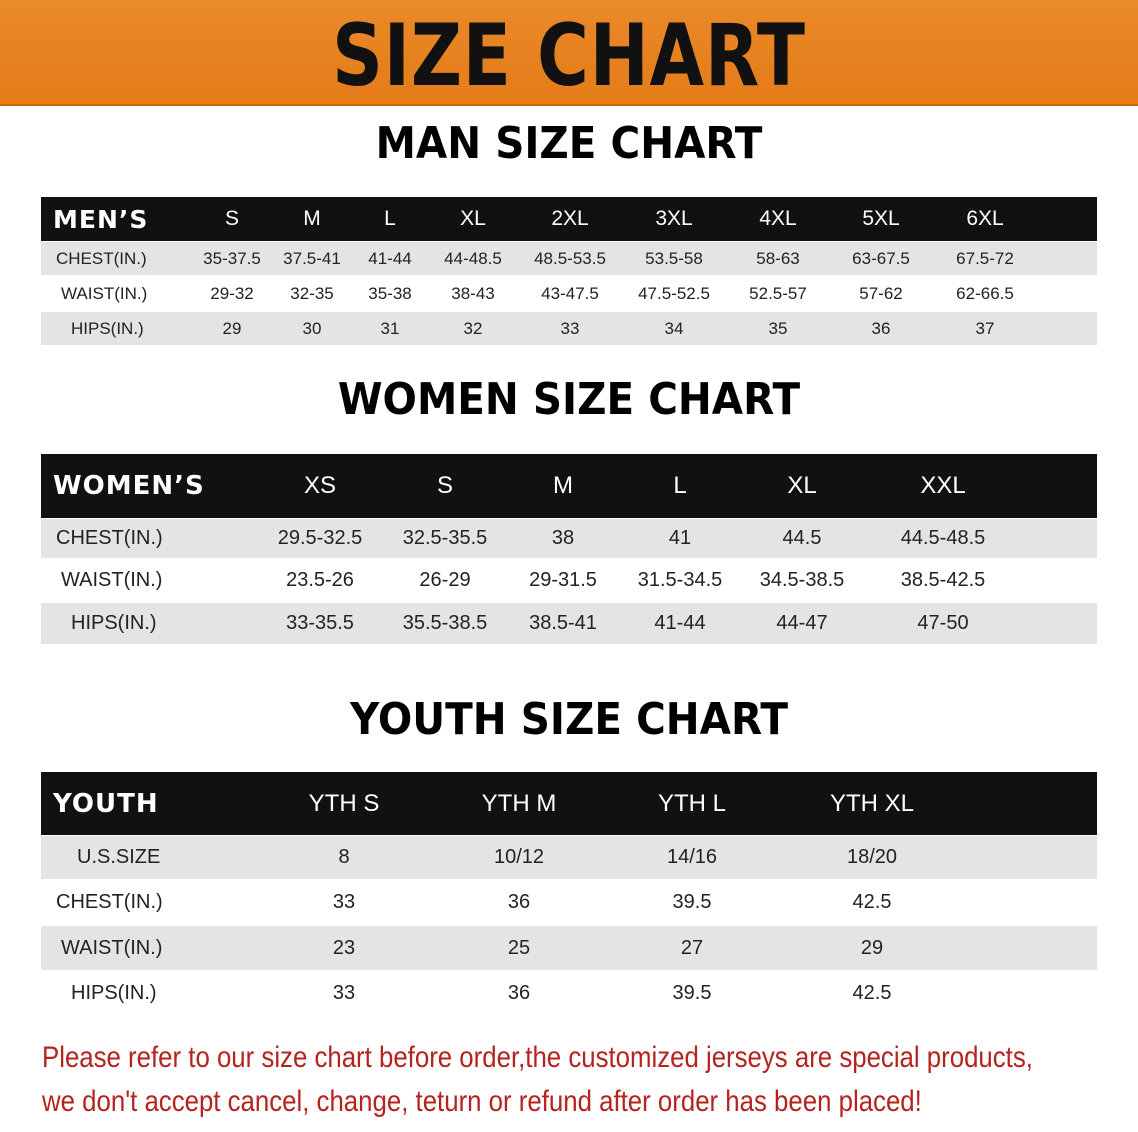  I want to click on table-row: HIPS(IN.) 33 36 39.5 42.5, so click(569, 993).